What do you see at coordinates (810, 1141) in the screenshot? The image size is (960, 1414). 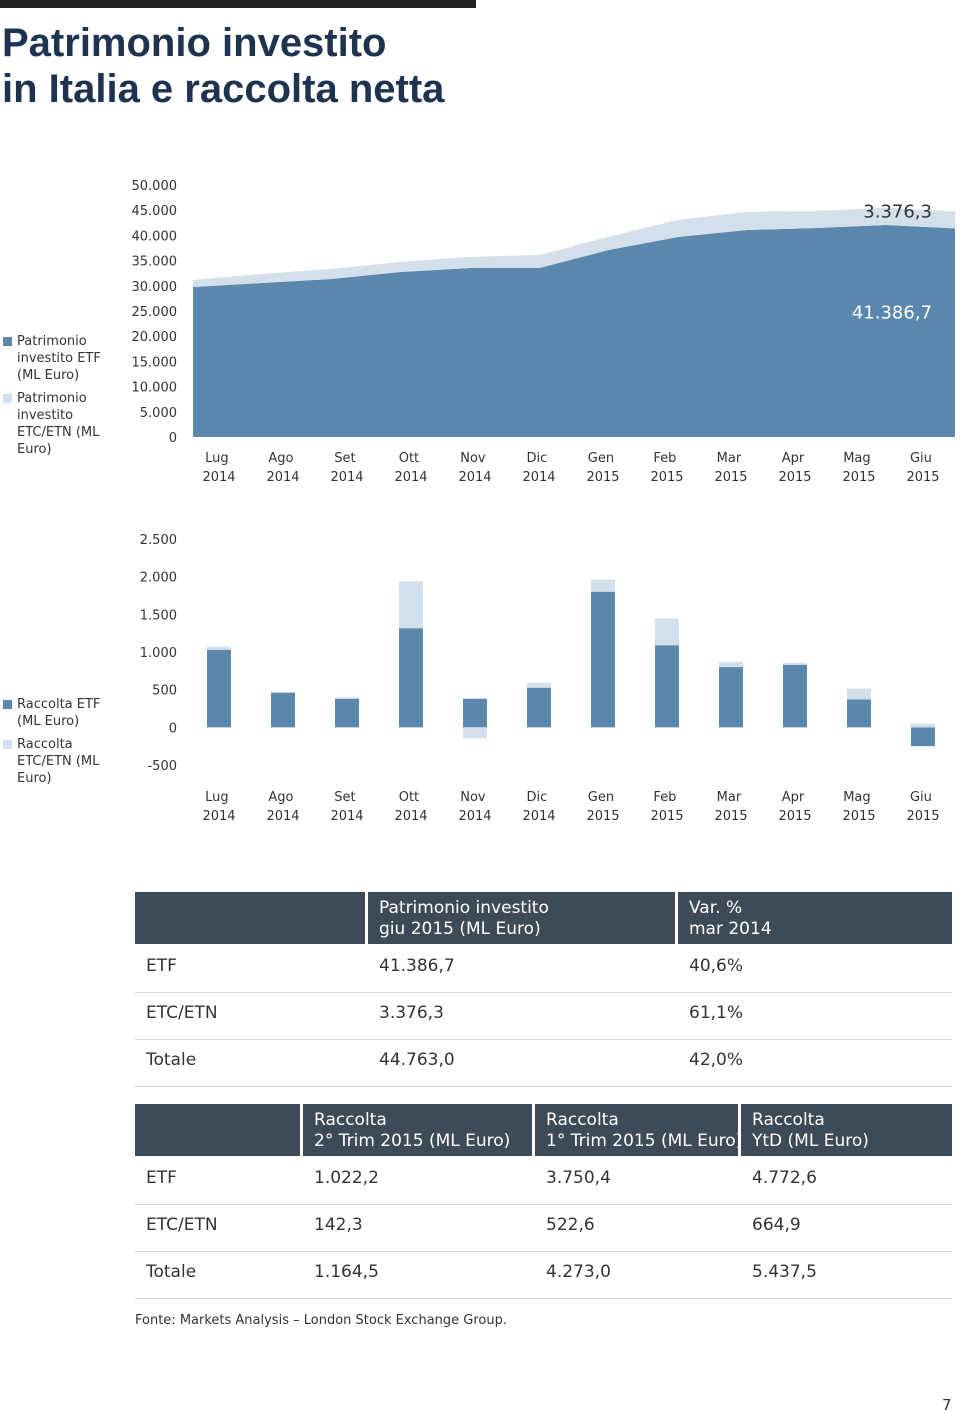 I see `header-line: YtD (ML Euro)` at bounding box center [810, 1141].